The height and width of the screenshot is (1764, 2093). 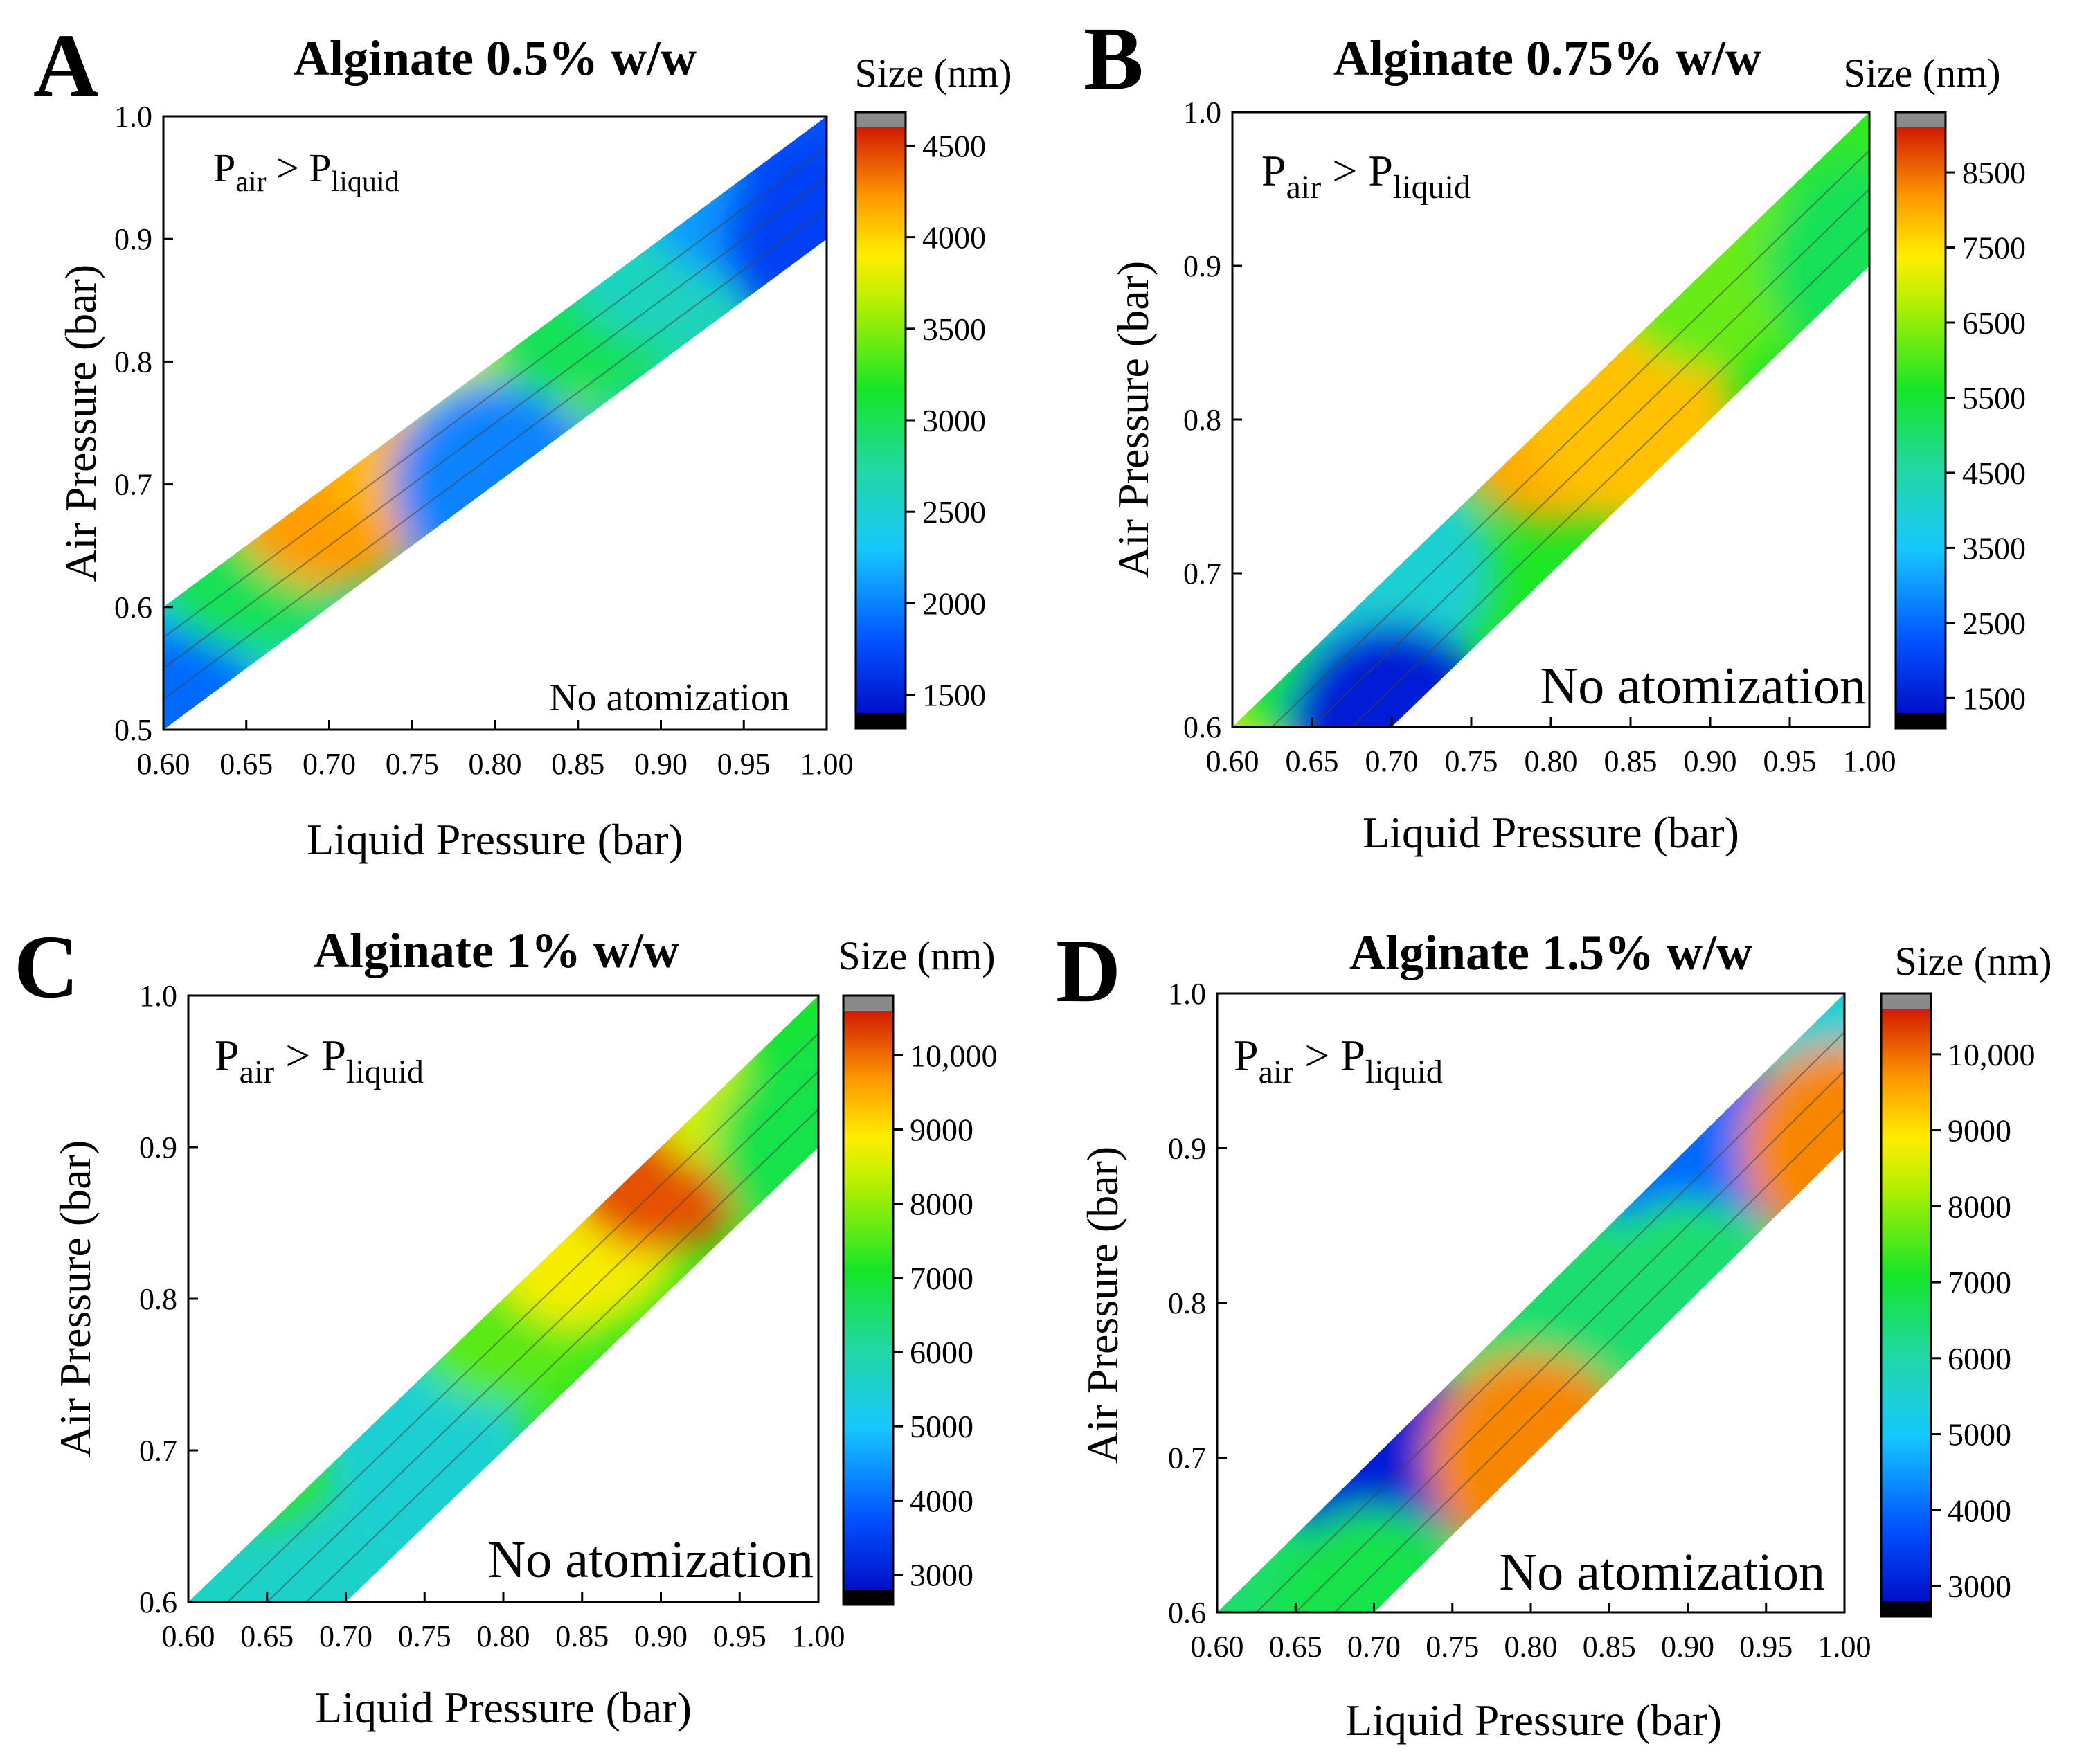 I want to click on colorbar-tick-label: 10,000, so click(x=1992, y=1054).